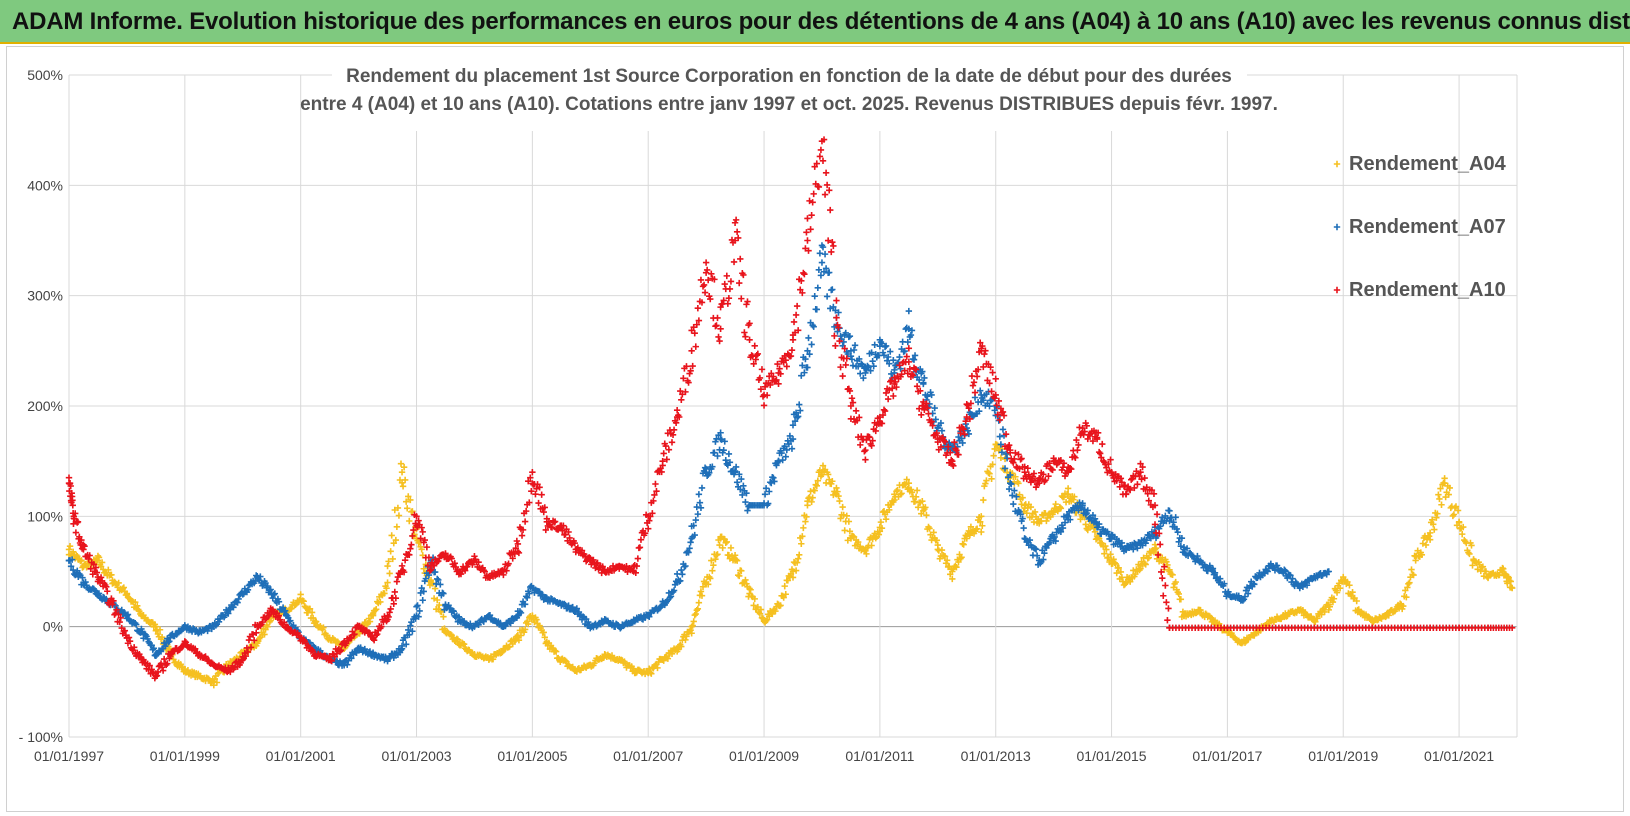 Image resolution: width=1630 pixels, height=816 pixels. Describe the element at coordinates (301, 756) in the screenshot. I see `x-tick-label: 01/01/2001` at that location.